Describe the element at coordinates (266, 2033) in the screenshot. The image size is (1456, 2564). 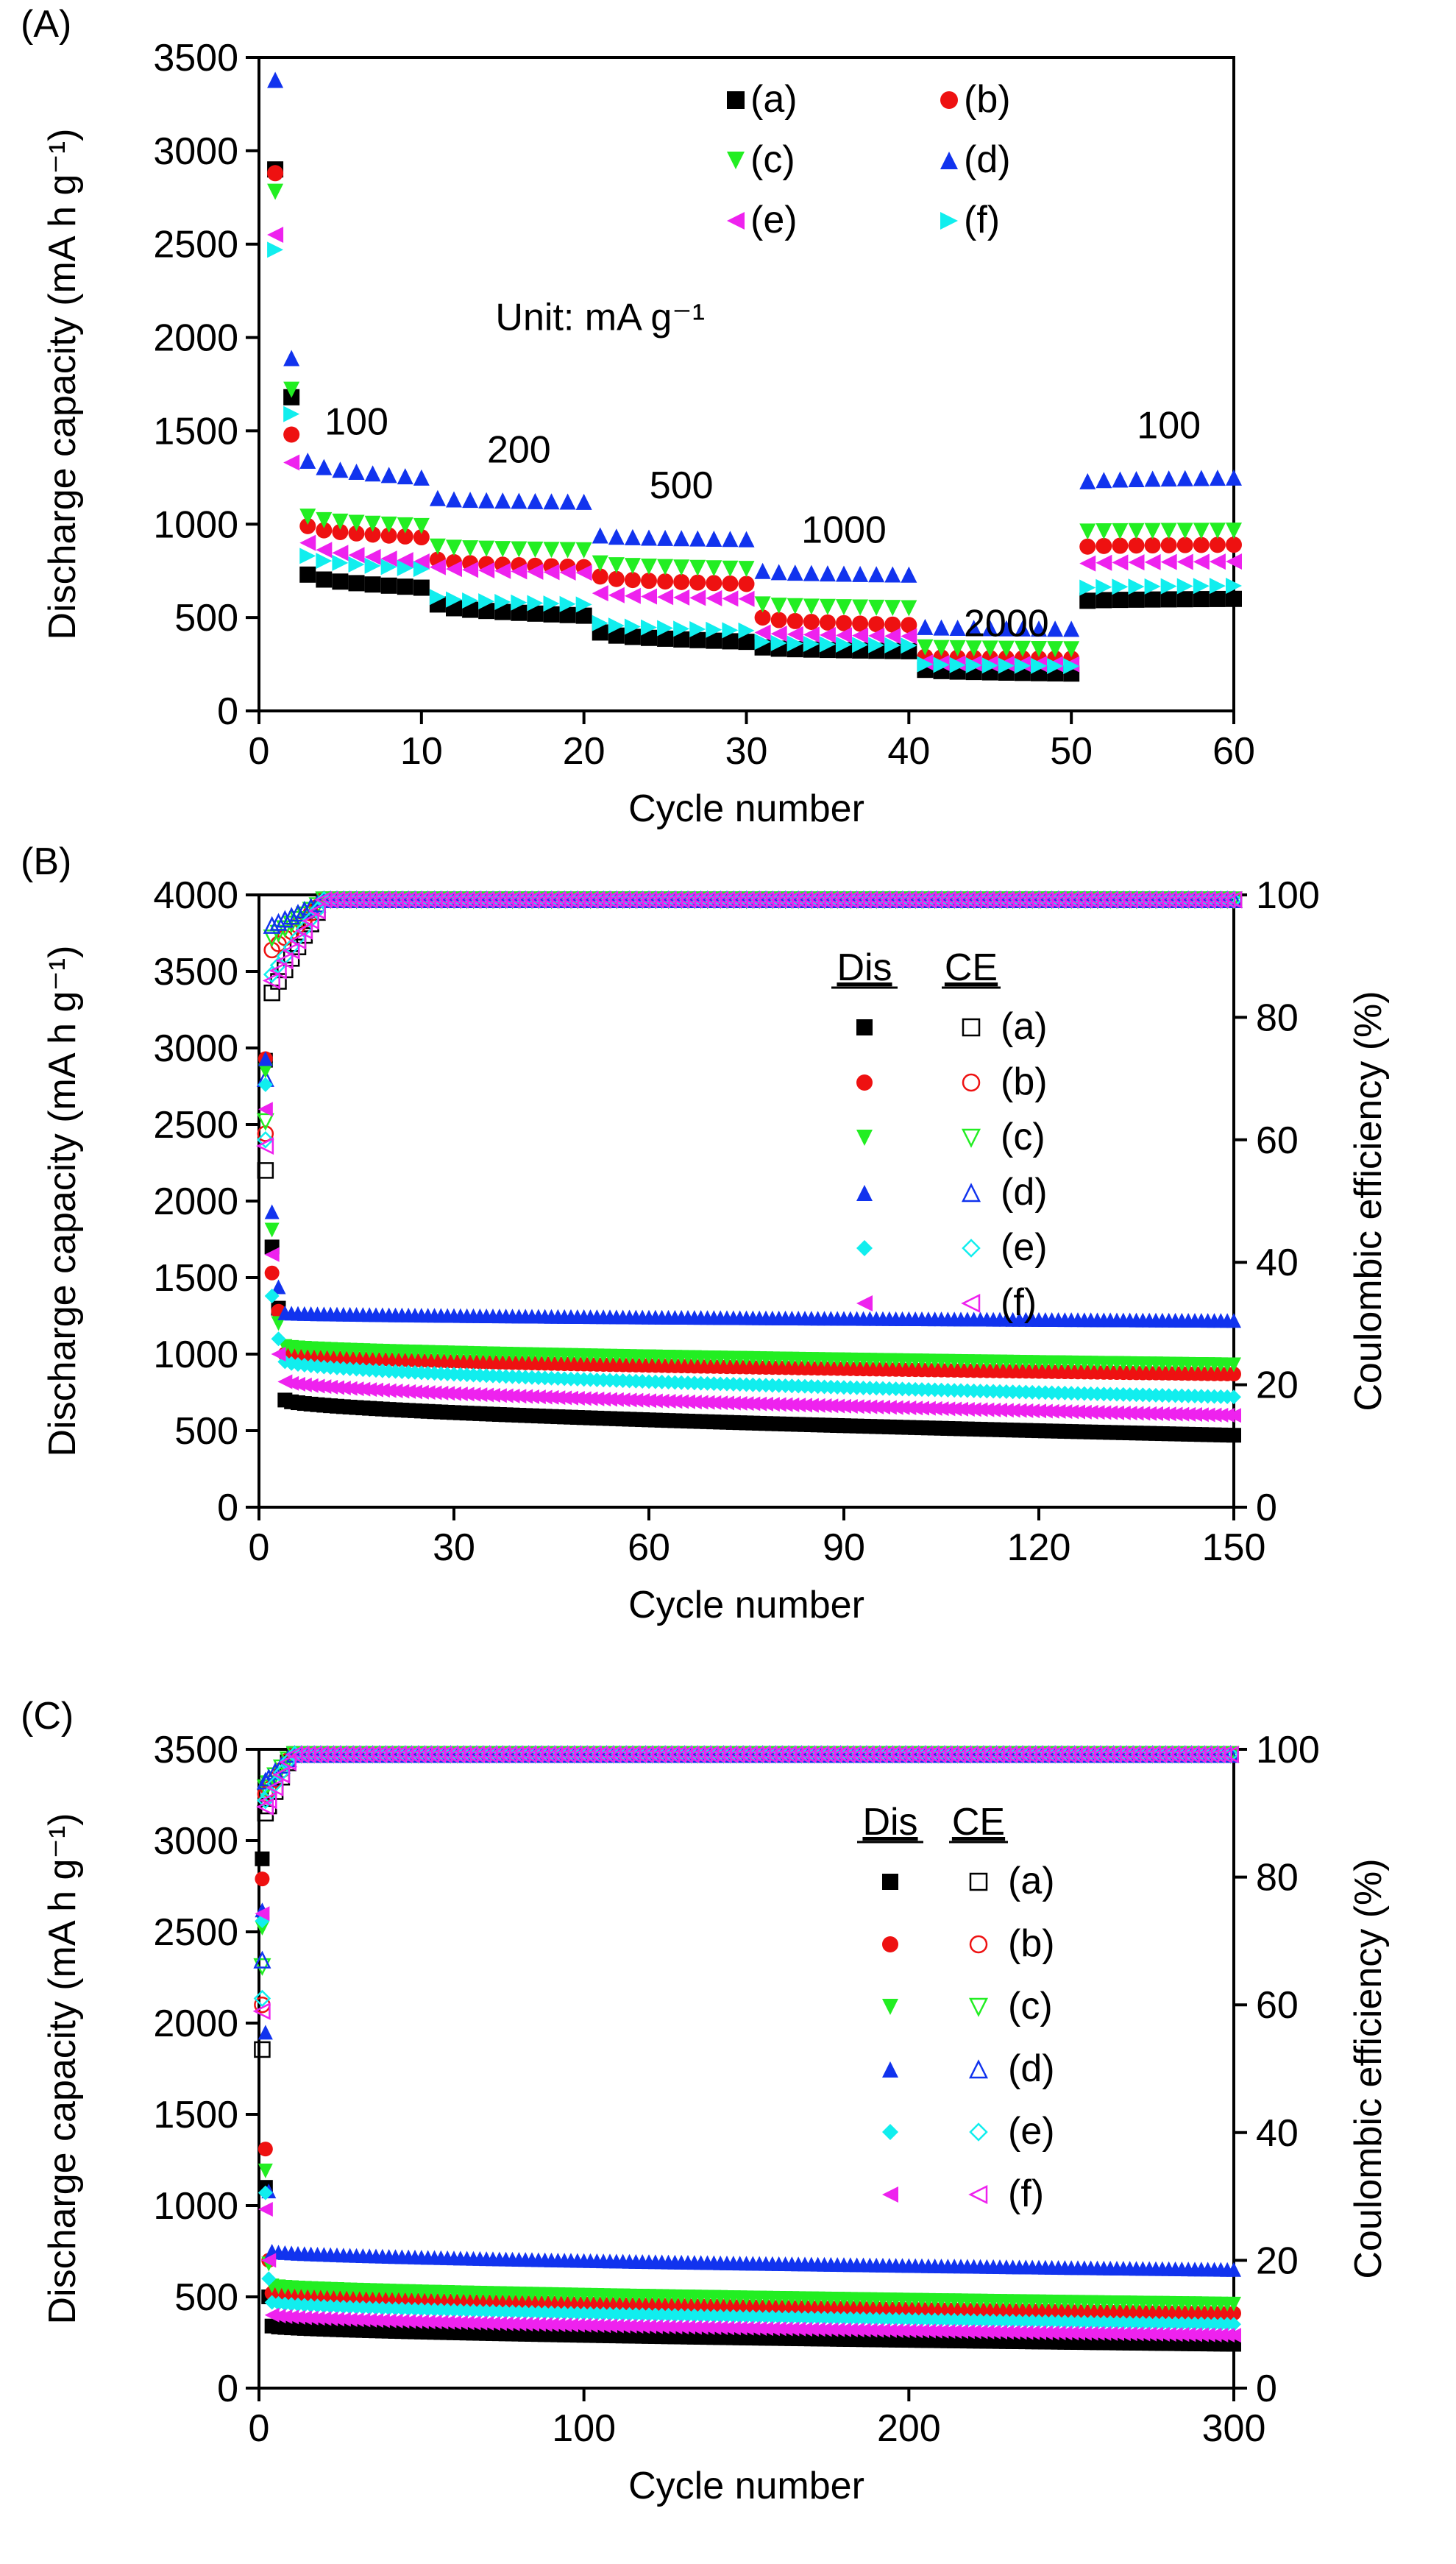
I see `dis-point-d` at that location.